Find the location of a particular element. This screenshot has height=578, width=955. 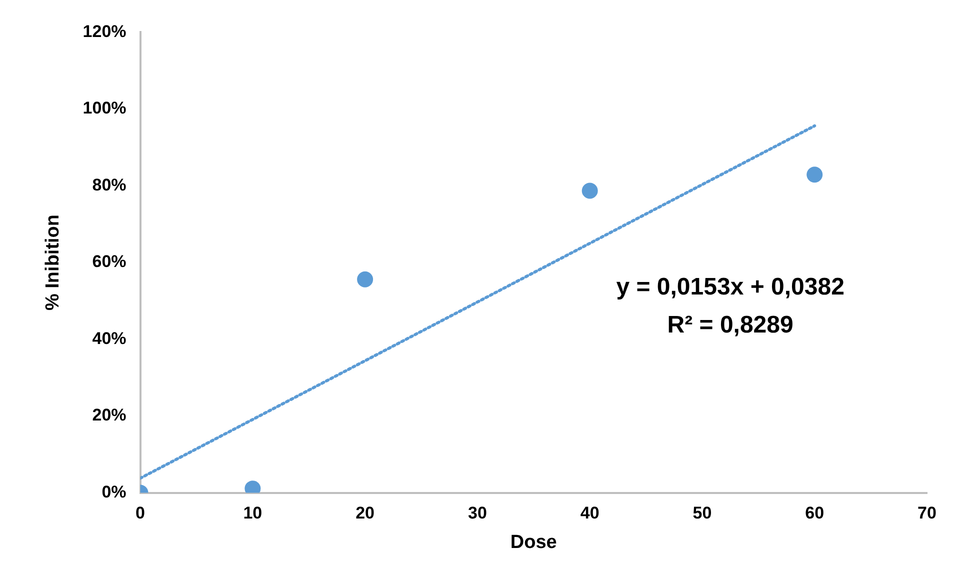

annotation: y = 0,0153x + 0,0382 is located at coordinates (730, 287).